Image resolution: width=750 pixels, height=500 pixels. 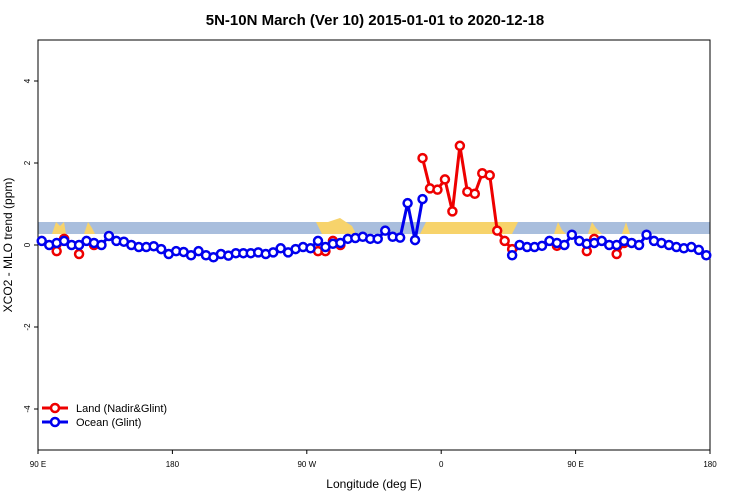 What do you see at coordinates (27, 80) in the screenshot?
I see `y-tick-label: 4` at bounding box center [27, 80].